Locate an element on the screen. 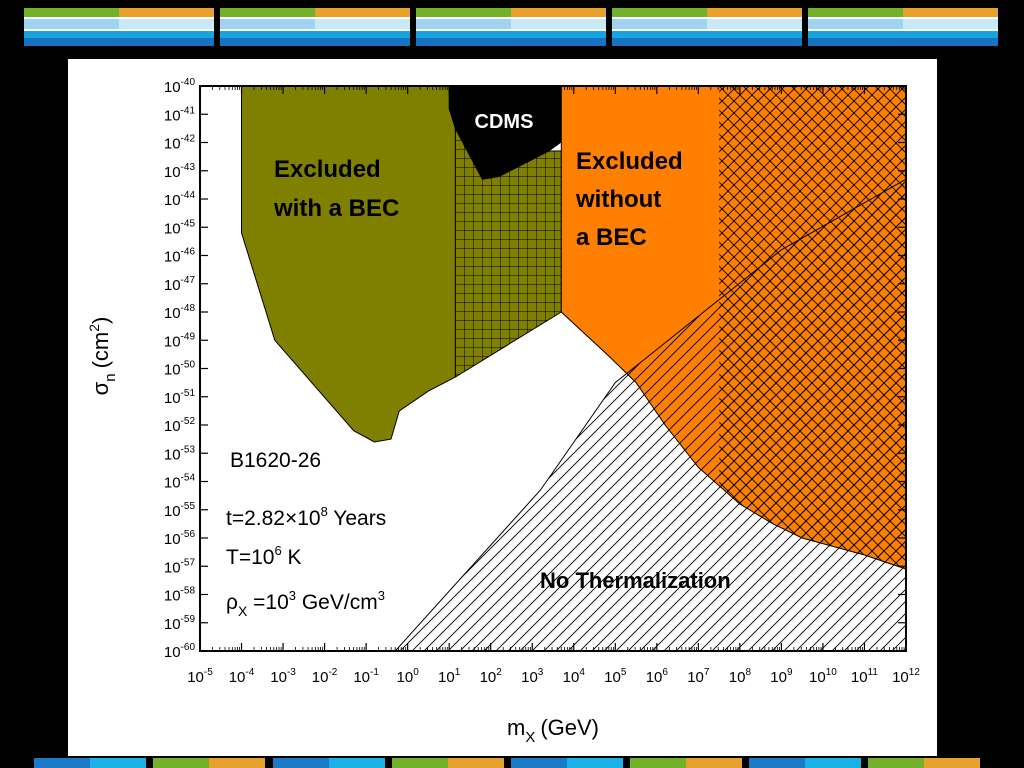  annotation-temperature: T=106 K is located at coordinates (264, 556).